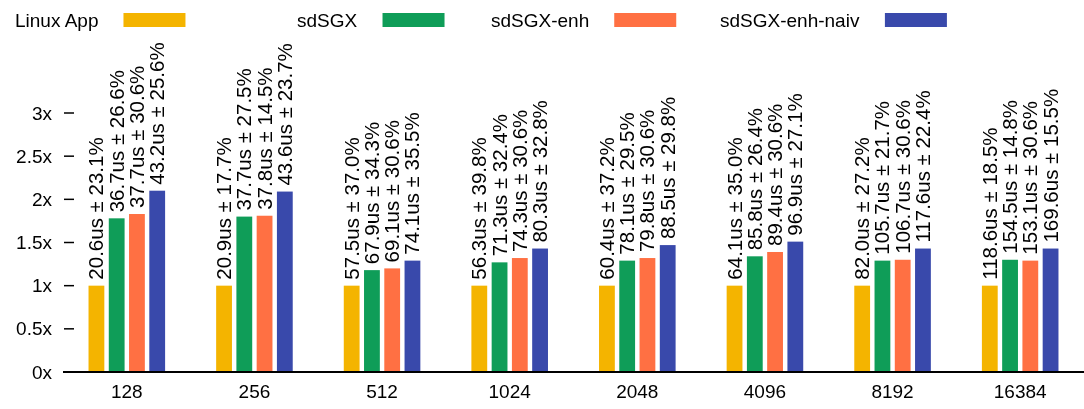 Image resolution: width=1084 pixels, height=409 pixels. Describe the element at coordinates (1020, 391) in the screenshot. I see `x-tick-label: 16384` at that location.